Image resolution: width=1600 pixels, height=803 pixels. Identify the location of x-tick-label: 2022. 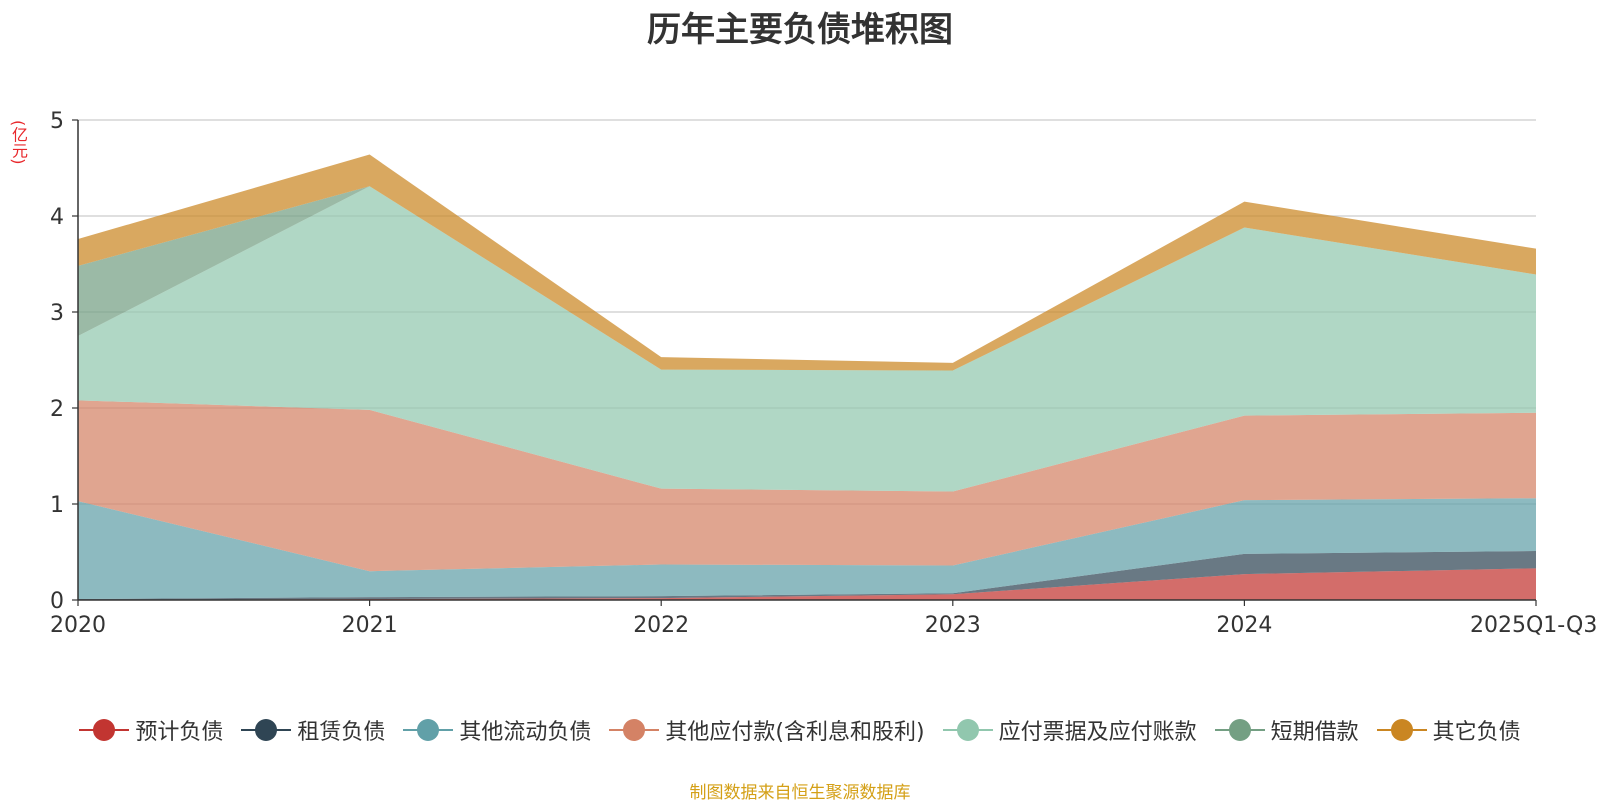
(661, 625).